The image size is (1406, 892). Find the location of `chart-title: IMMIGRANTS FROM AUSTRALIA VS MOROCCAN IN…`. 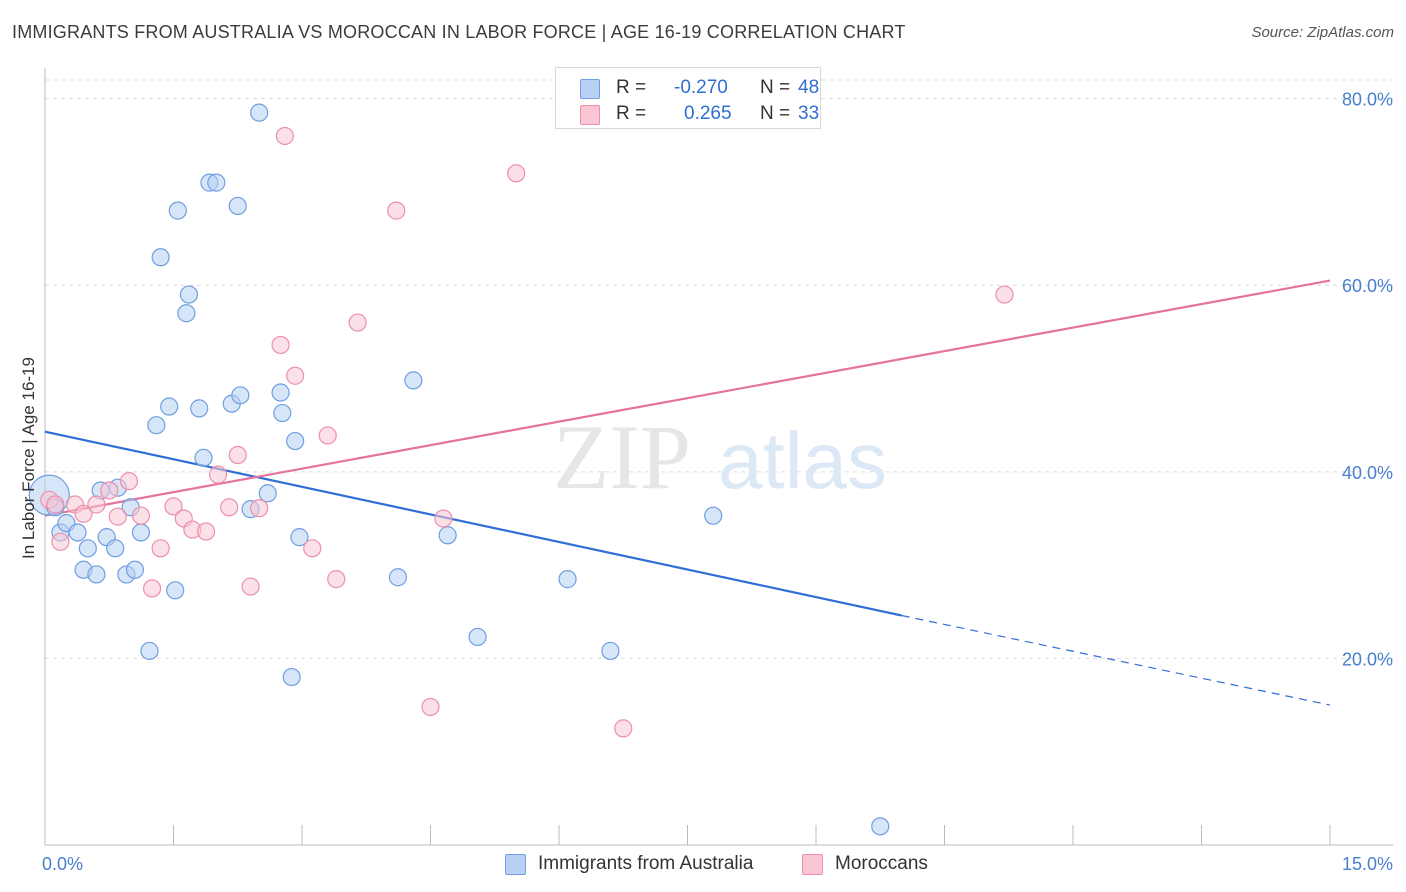

chart-title: IMMIGRANTS FROM AUSTRALIA VS MOROCCAN IN… is located at coordinates (459, 32).